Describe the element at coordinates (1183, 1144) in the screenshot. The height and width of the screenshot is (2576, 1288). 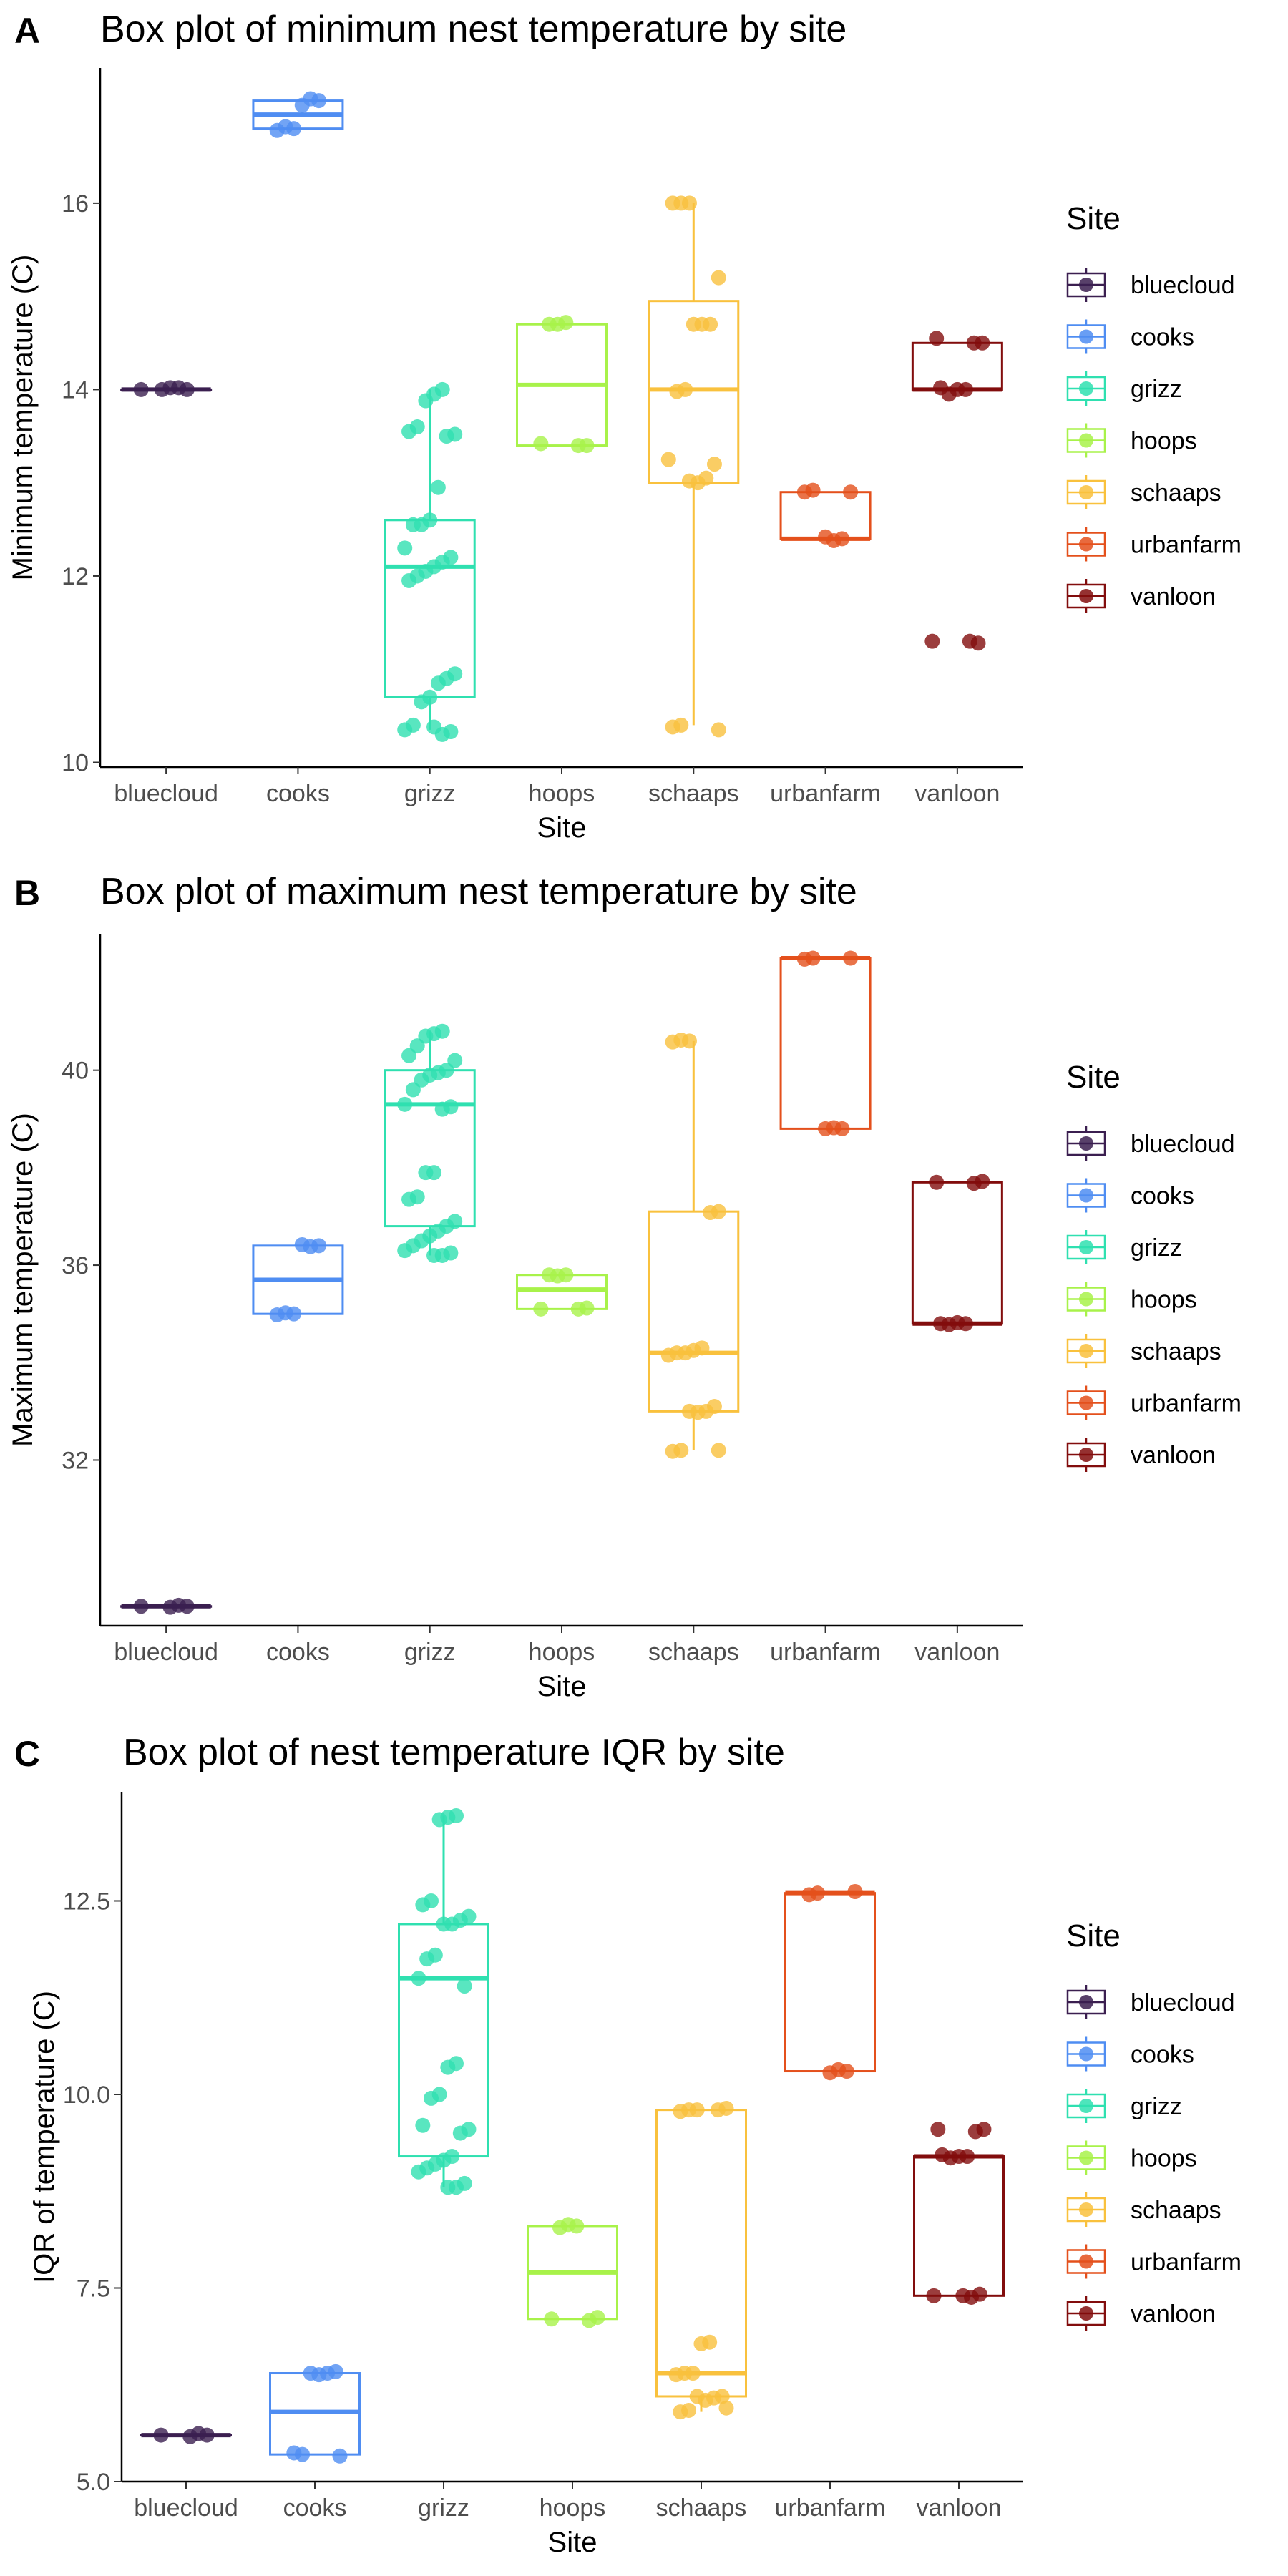
I see `legend-label: bluecloud` at that location.